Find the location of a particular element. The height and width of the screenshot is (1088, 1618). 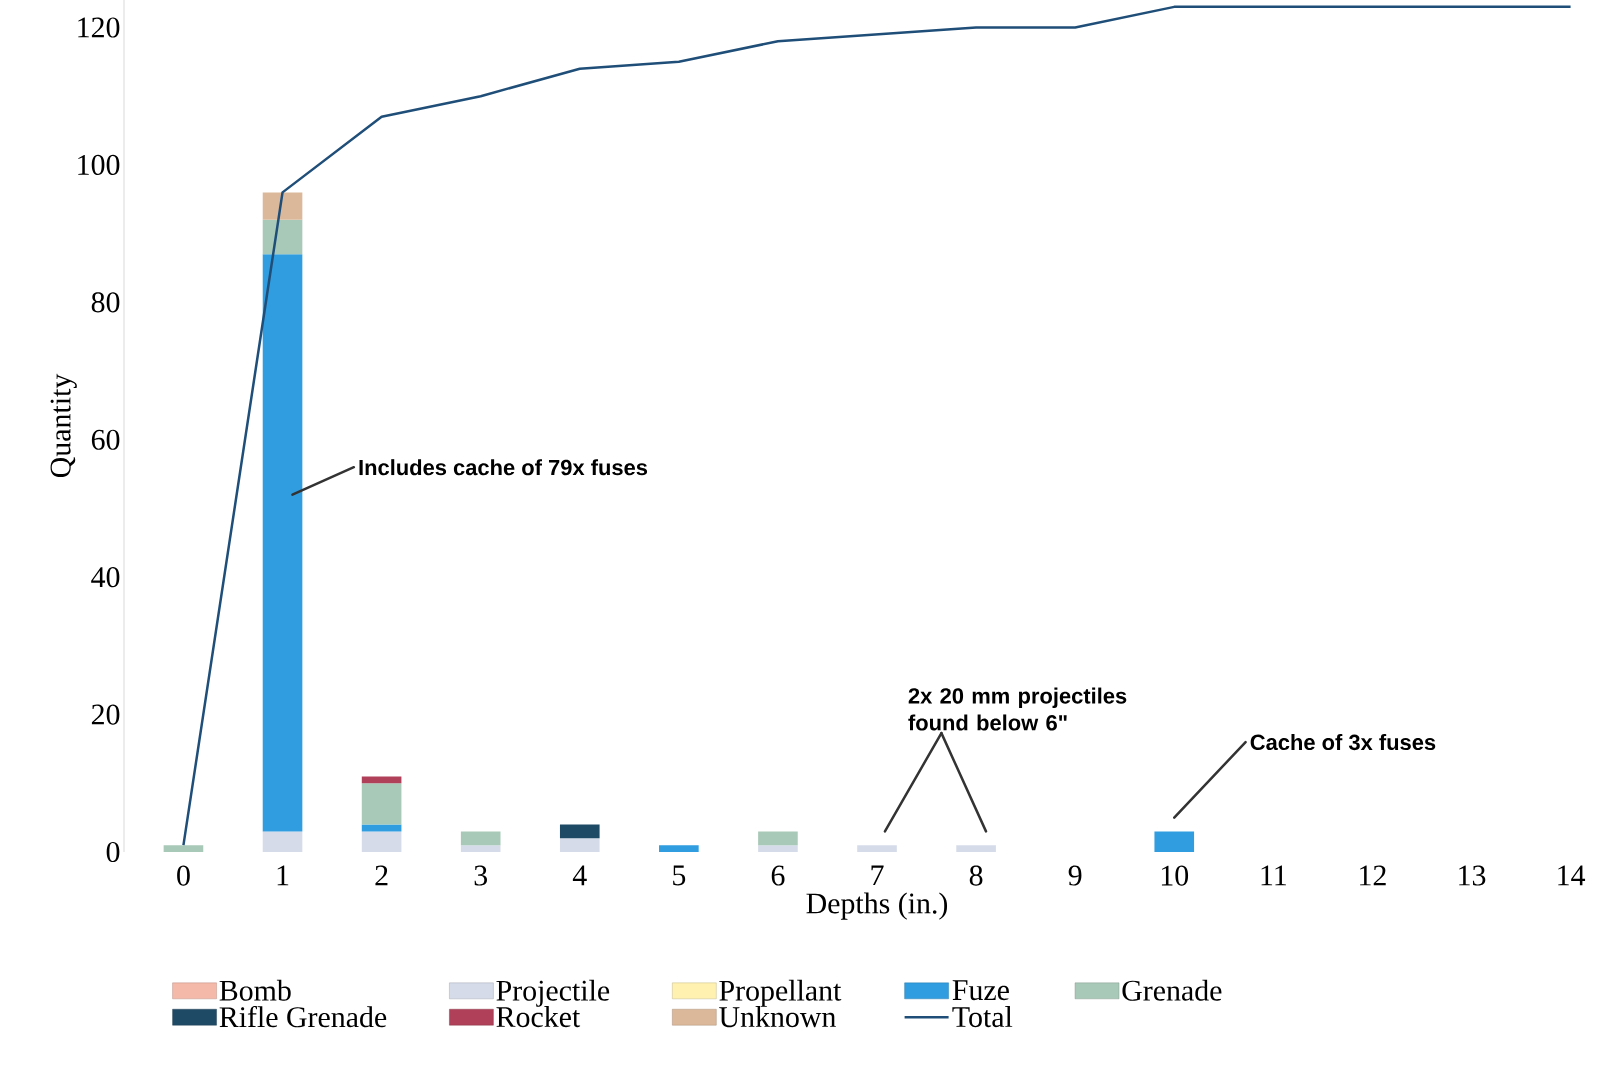

legend-label: Total is located at coordinates (982, 1017).